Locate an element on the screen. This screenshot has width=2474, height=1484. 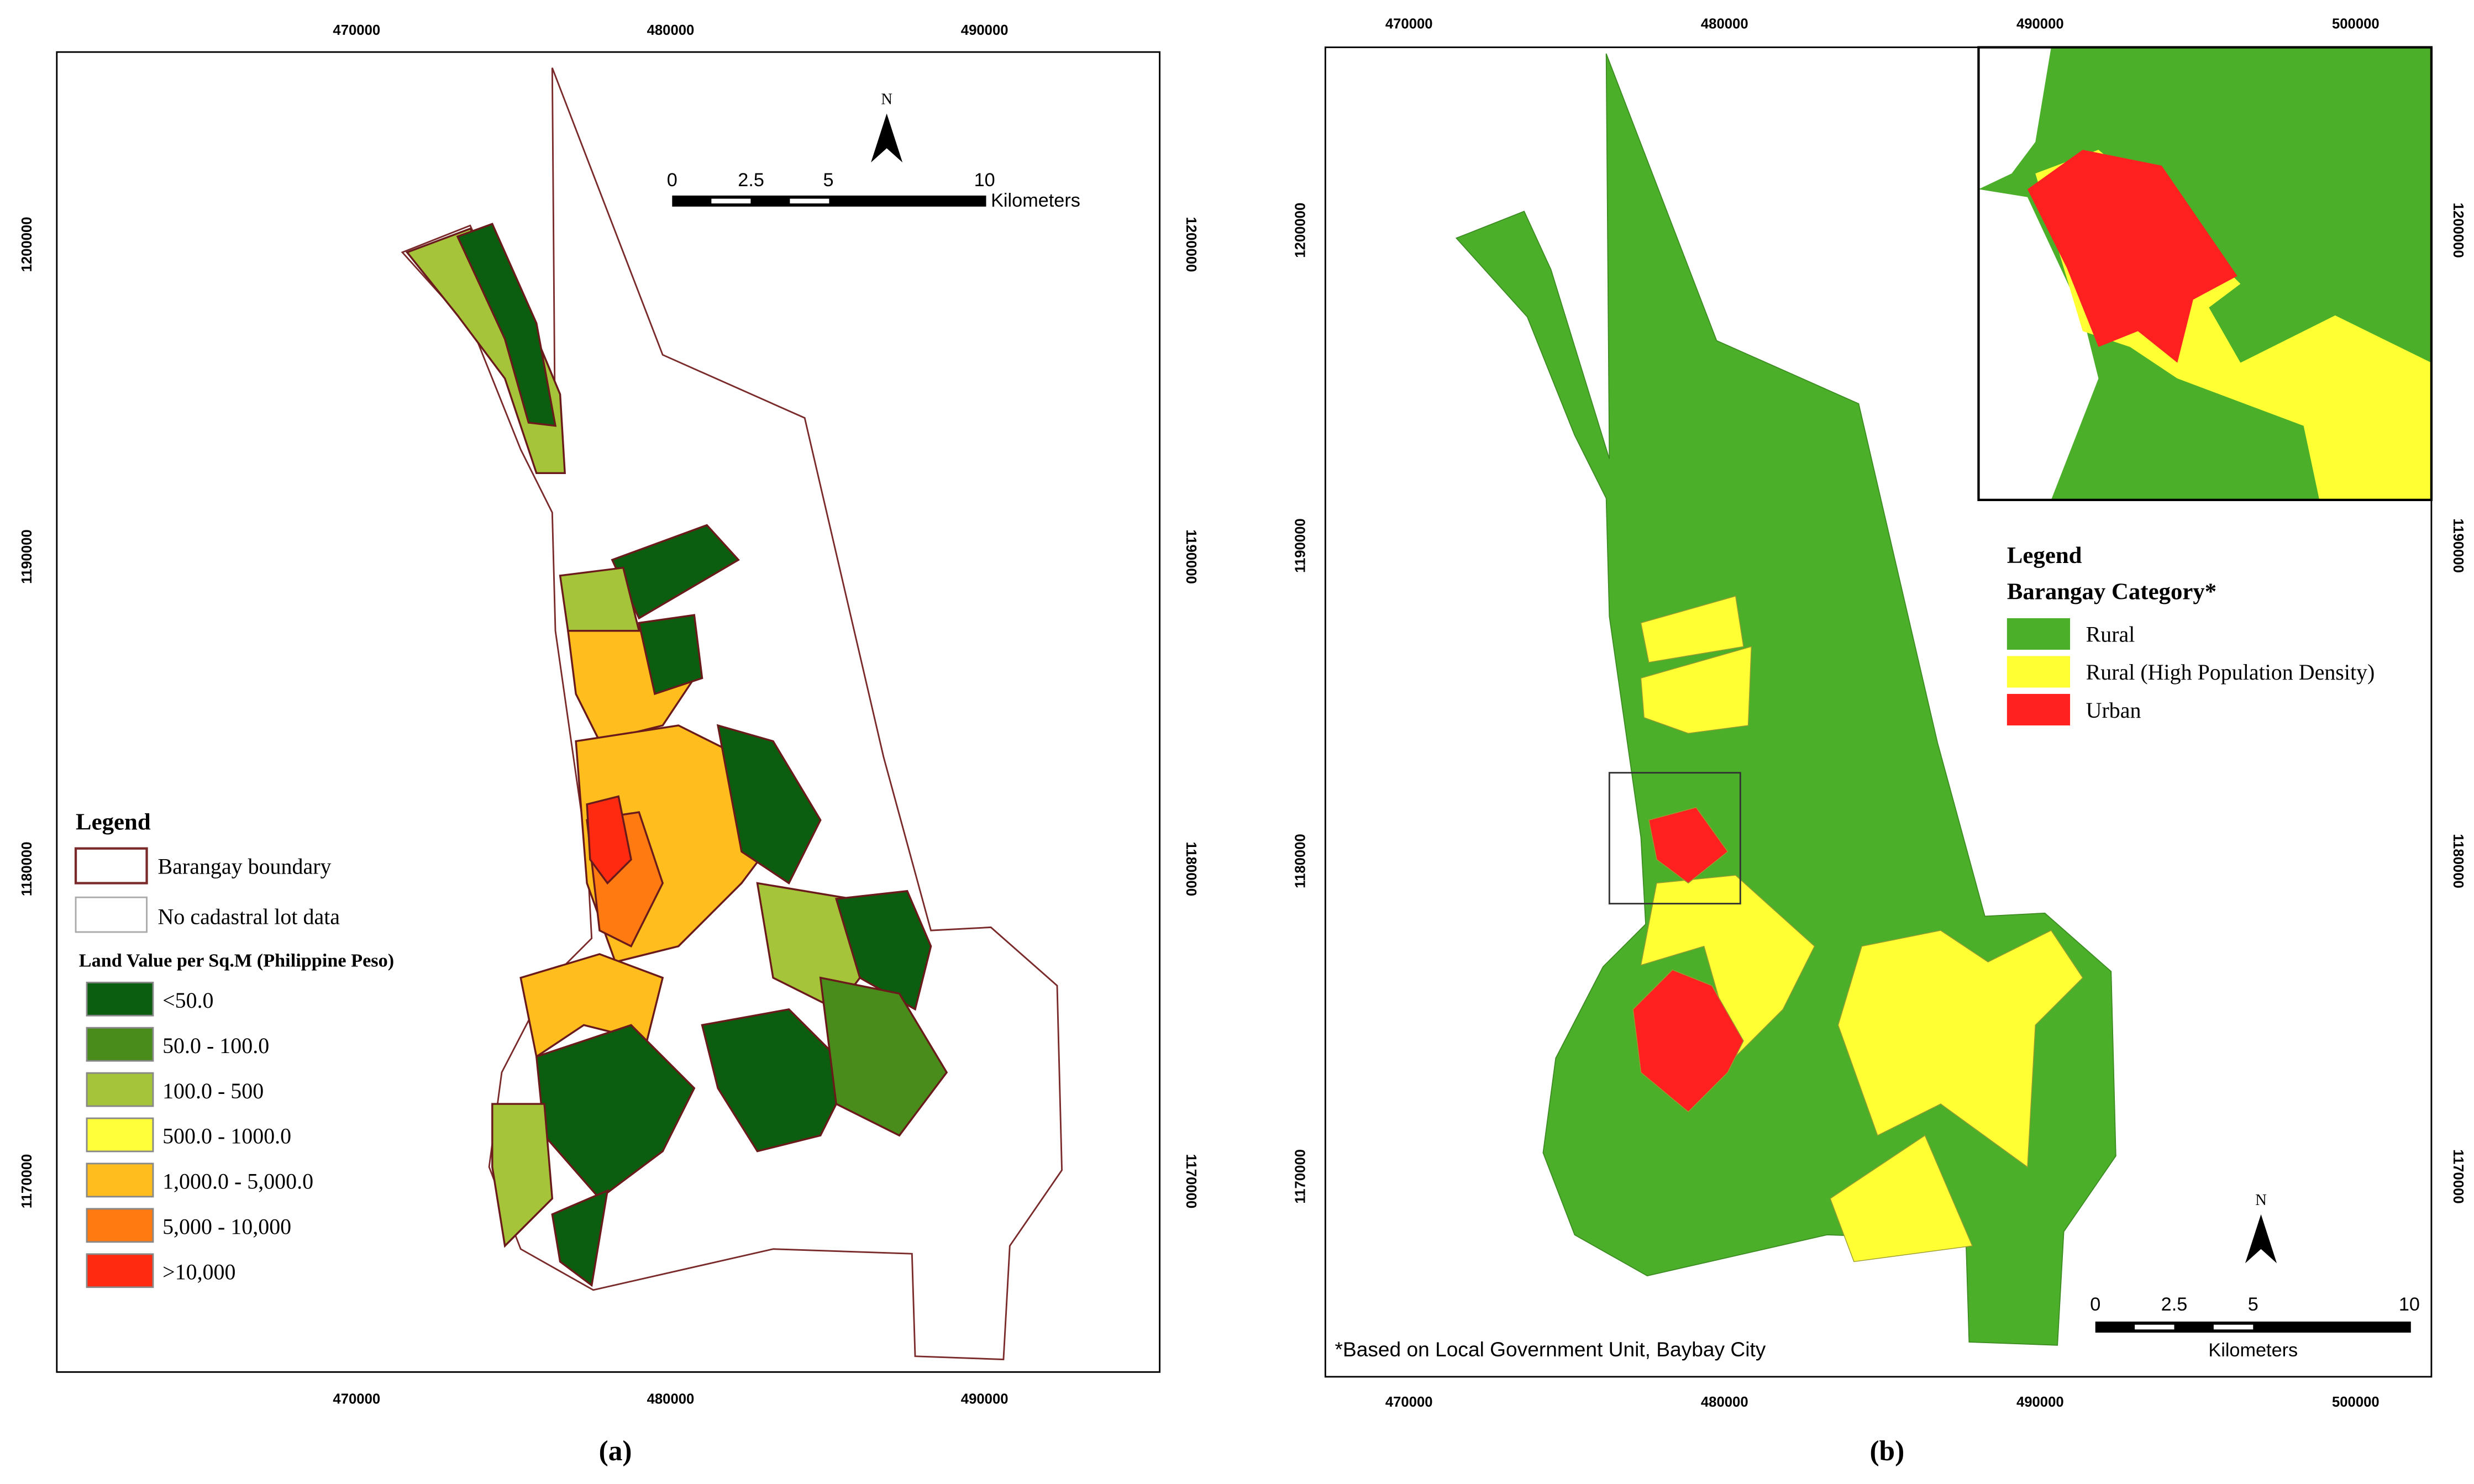
scale-bar is located at coordinates (2253, 1327).